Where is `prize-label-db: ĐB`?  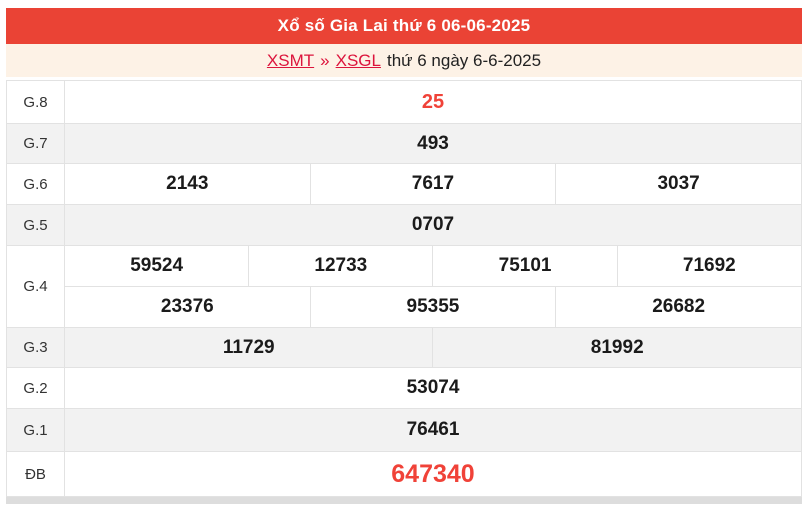 prize-label-db: ĐB is located at coordinates (35, 474).